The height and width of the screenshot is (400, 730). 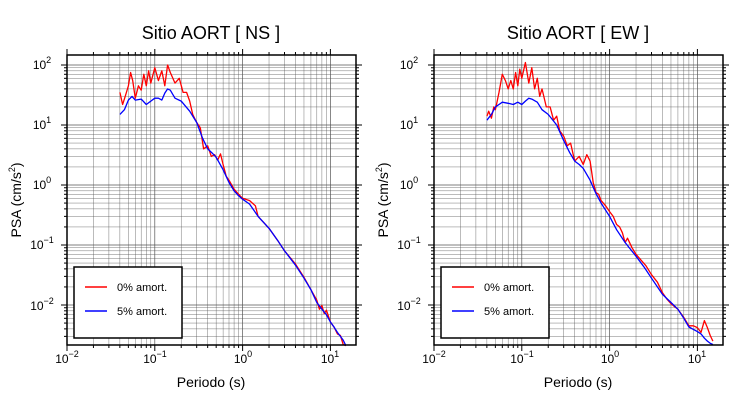 What do you see at coordinates (211, 33) in the screenshot?
I see `chart-title: Sitio AORT [ NS ]` at bounding box center [211, 33].